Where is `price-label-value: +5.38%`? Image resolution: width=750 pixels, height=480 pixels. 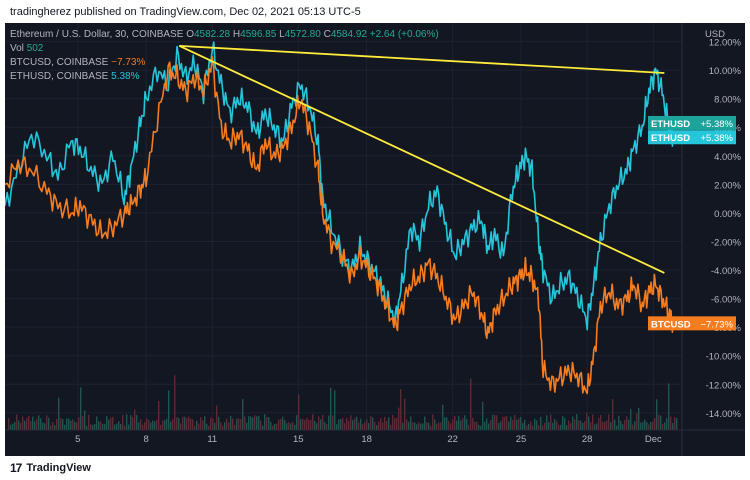 price-label-value: +5.38% is located at coordinates (717, 138).